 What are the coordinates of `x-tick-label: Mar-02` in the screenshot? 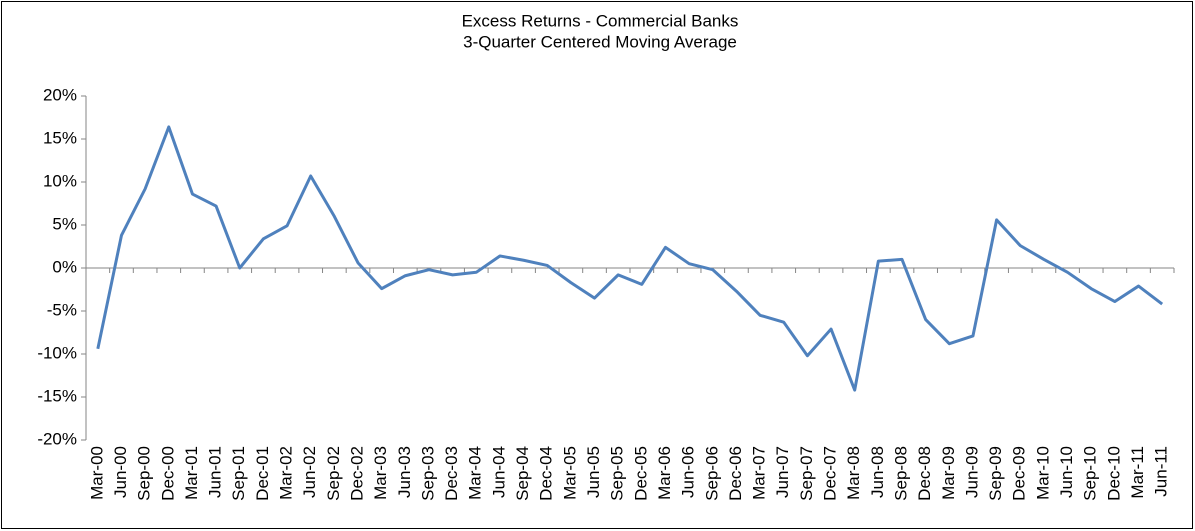 It's located at (286, 473).